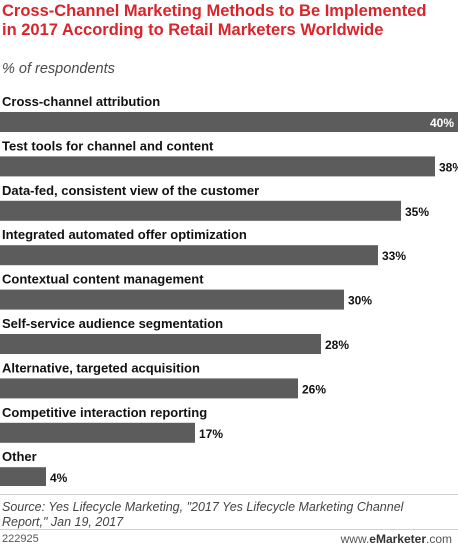 This screenshot has height=549, width=458. I want to click on brand-suffix: .com, so click(438, 539).